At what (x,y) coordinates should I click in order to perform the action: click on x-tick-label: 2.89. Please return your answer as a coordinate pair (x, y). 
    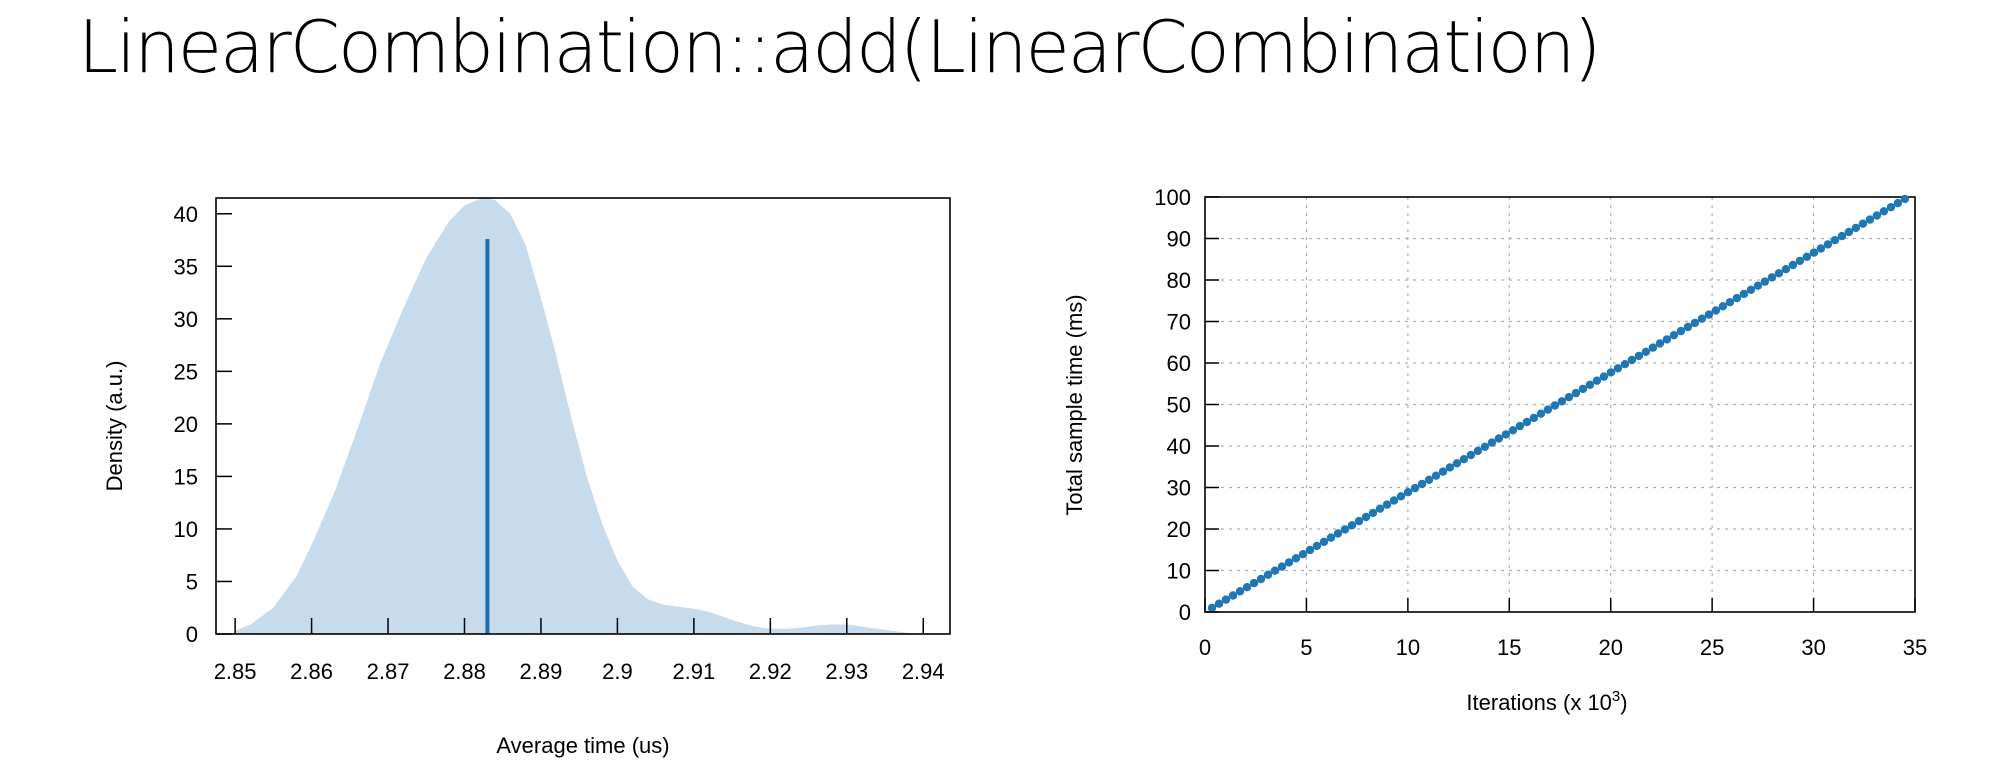
    Looking at the image, I should click on (541, 671).